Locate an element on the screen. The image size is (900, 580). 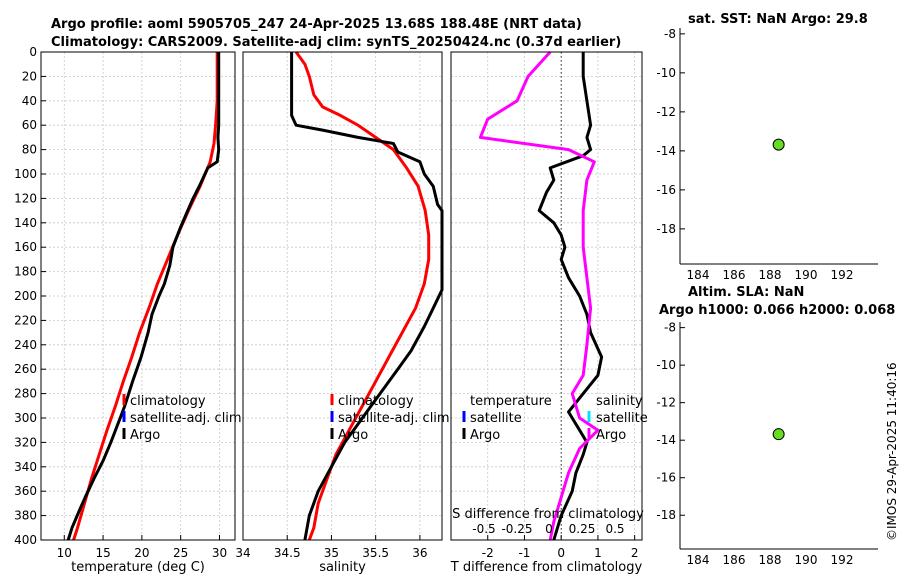
y-tick-label: 140 is located at coordinates (25, 223).